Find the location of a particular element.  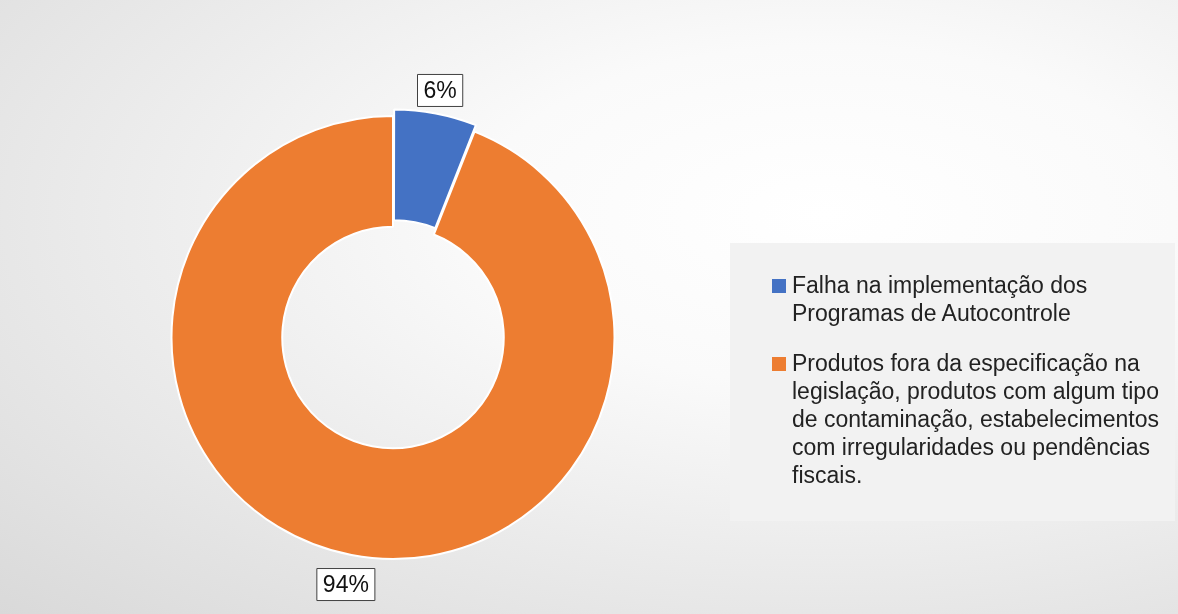

legend-label: Falha na implementação dos Programas de Autocontrole is located at coordinates (940, 299).